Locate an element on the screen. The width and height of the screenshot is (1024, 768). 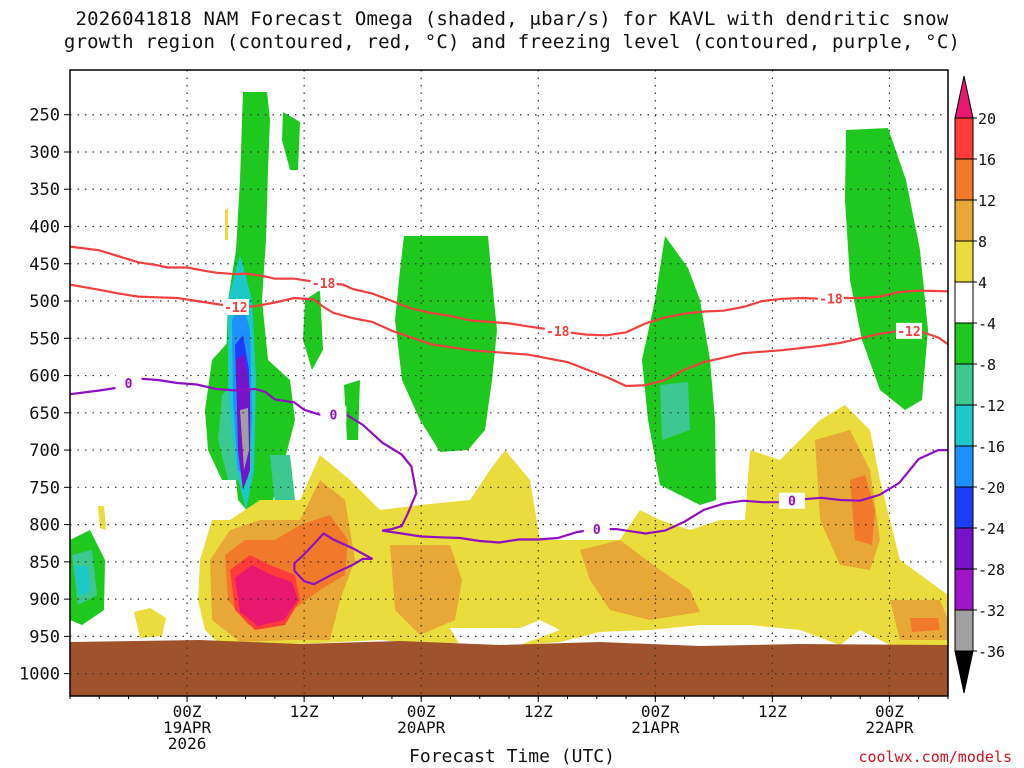
x-tick-label-5: 12Z is located at coordinates (772, 711).